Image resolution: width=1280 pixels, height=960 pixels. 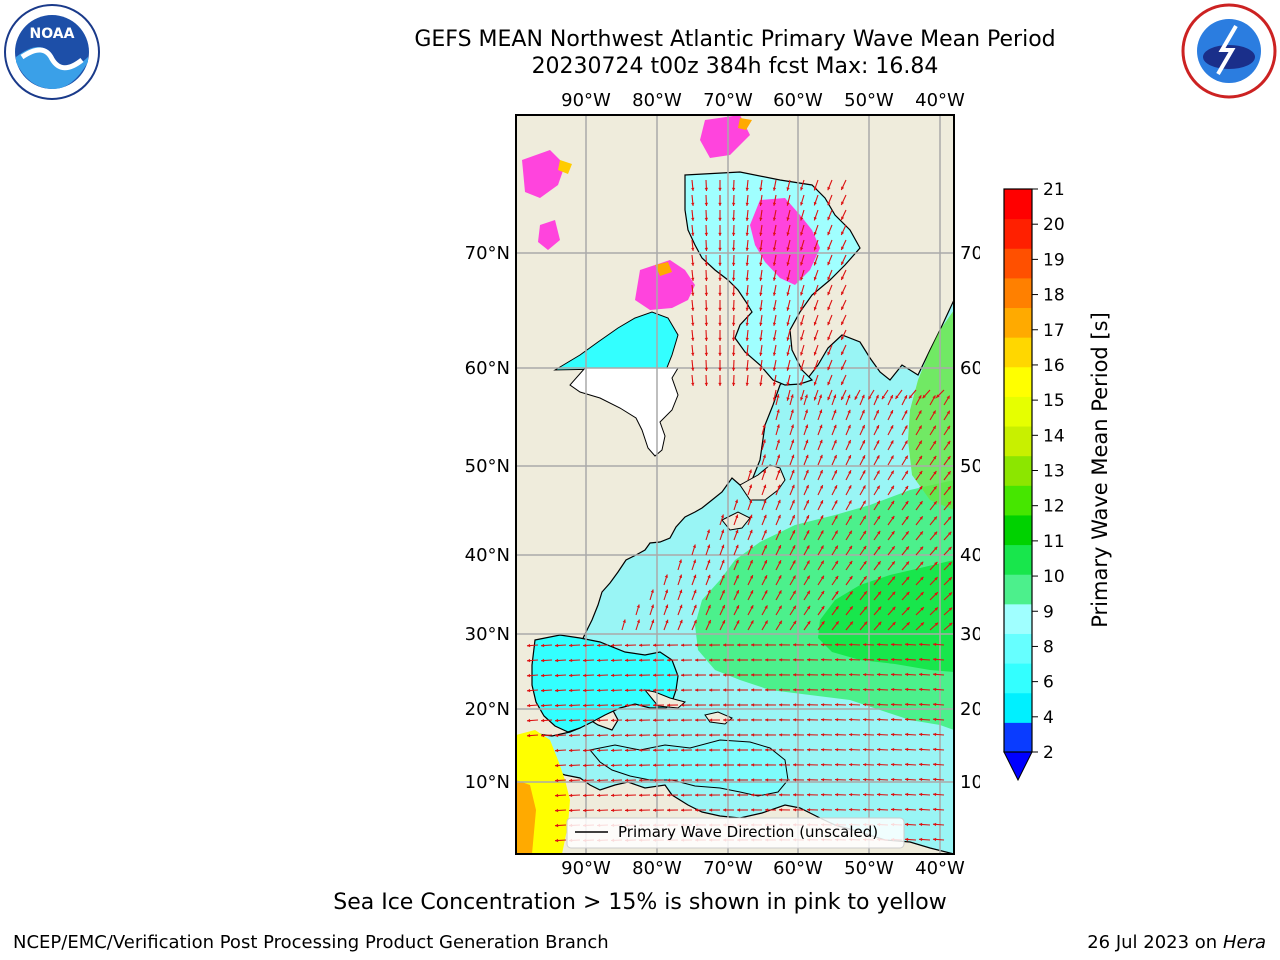 I want to click on lat-label: 40°N, so click(x=970, y=555).